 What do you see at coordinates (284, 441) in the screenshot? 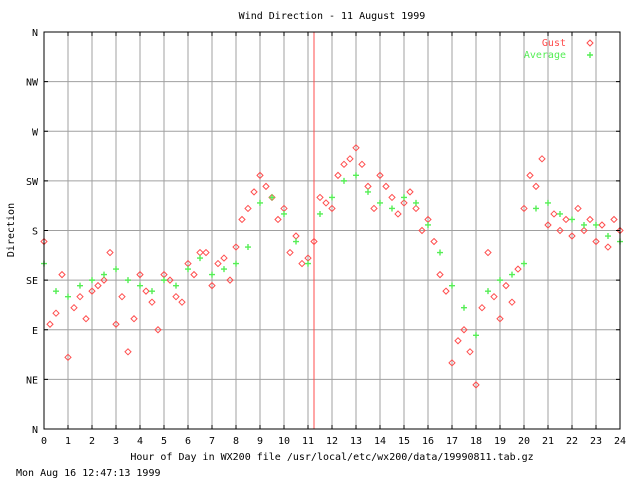
I see `x-tick-label: 10` at bounding box center [284, 441].